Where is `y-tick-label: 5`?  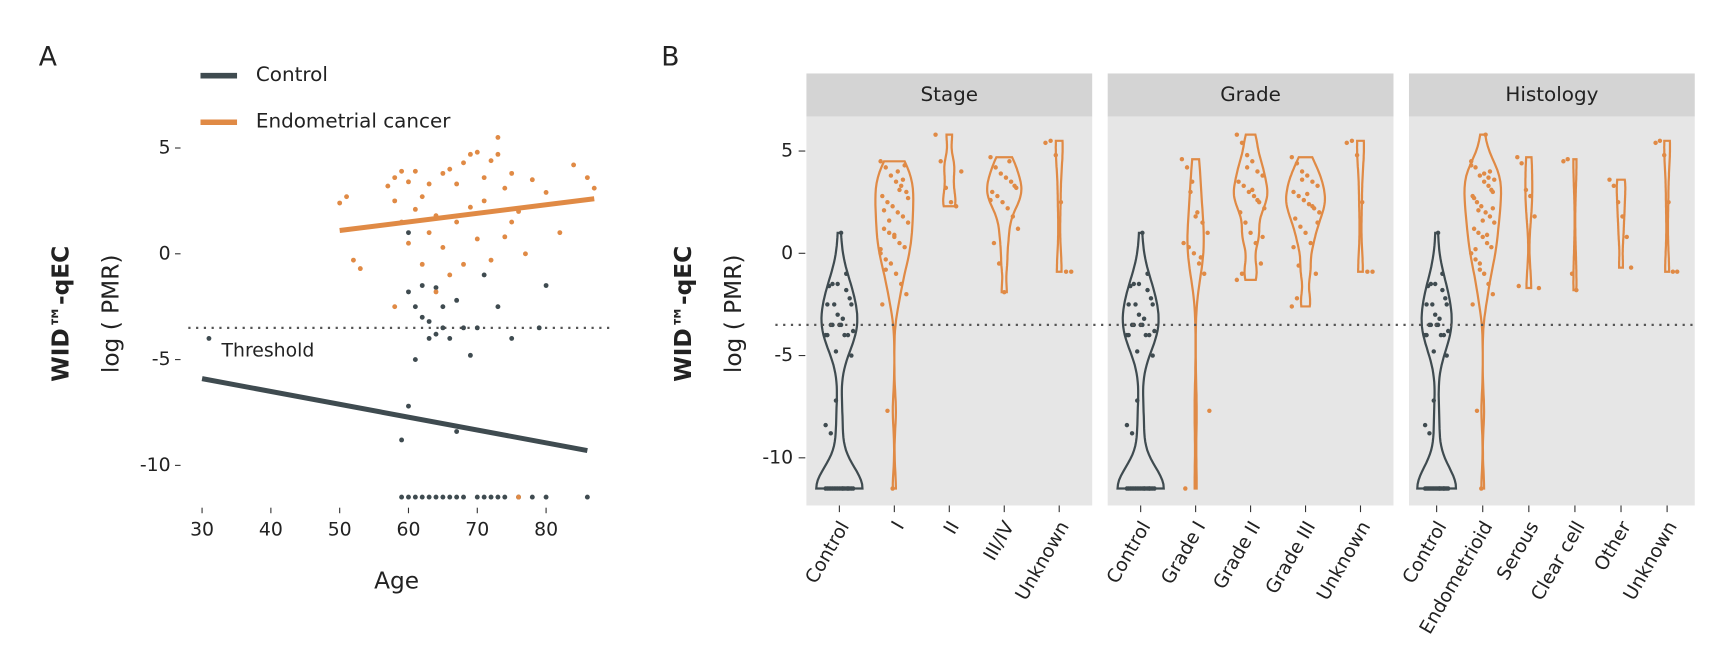 y-tick-label: 5 is located at coordinates (787, 151).